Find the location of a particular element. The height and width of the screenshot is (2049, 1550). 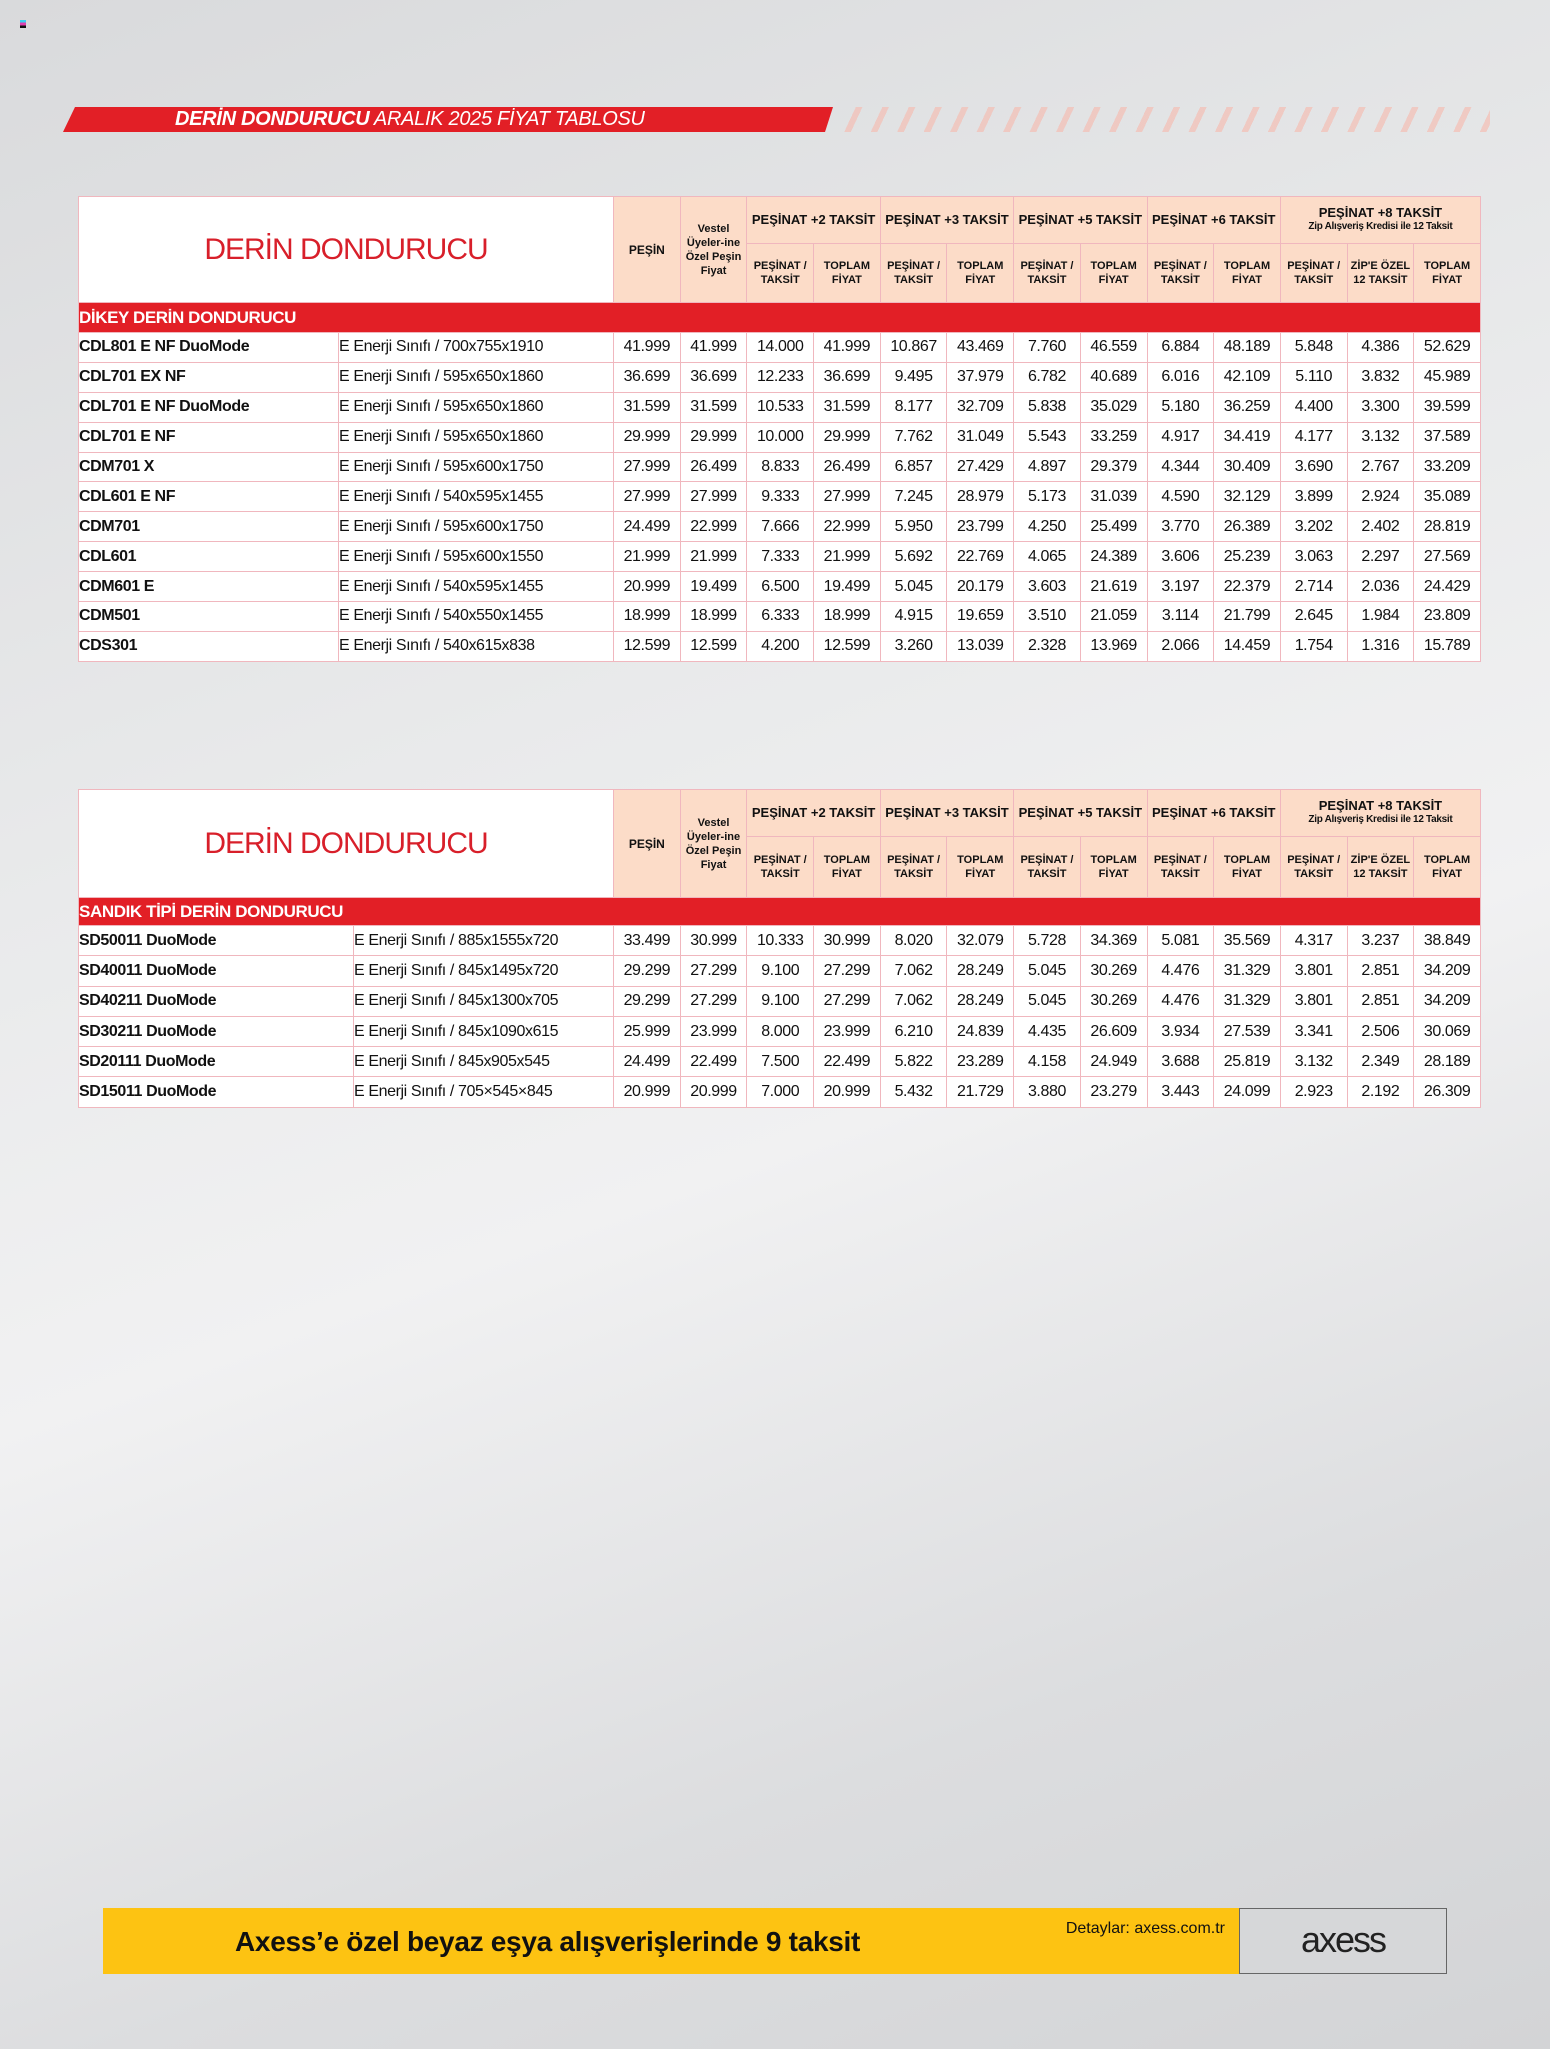

model-spec: E Enerji Sınıfı / 595x600x1750 is located at coordinates (476, 527).